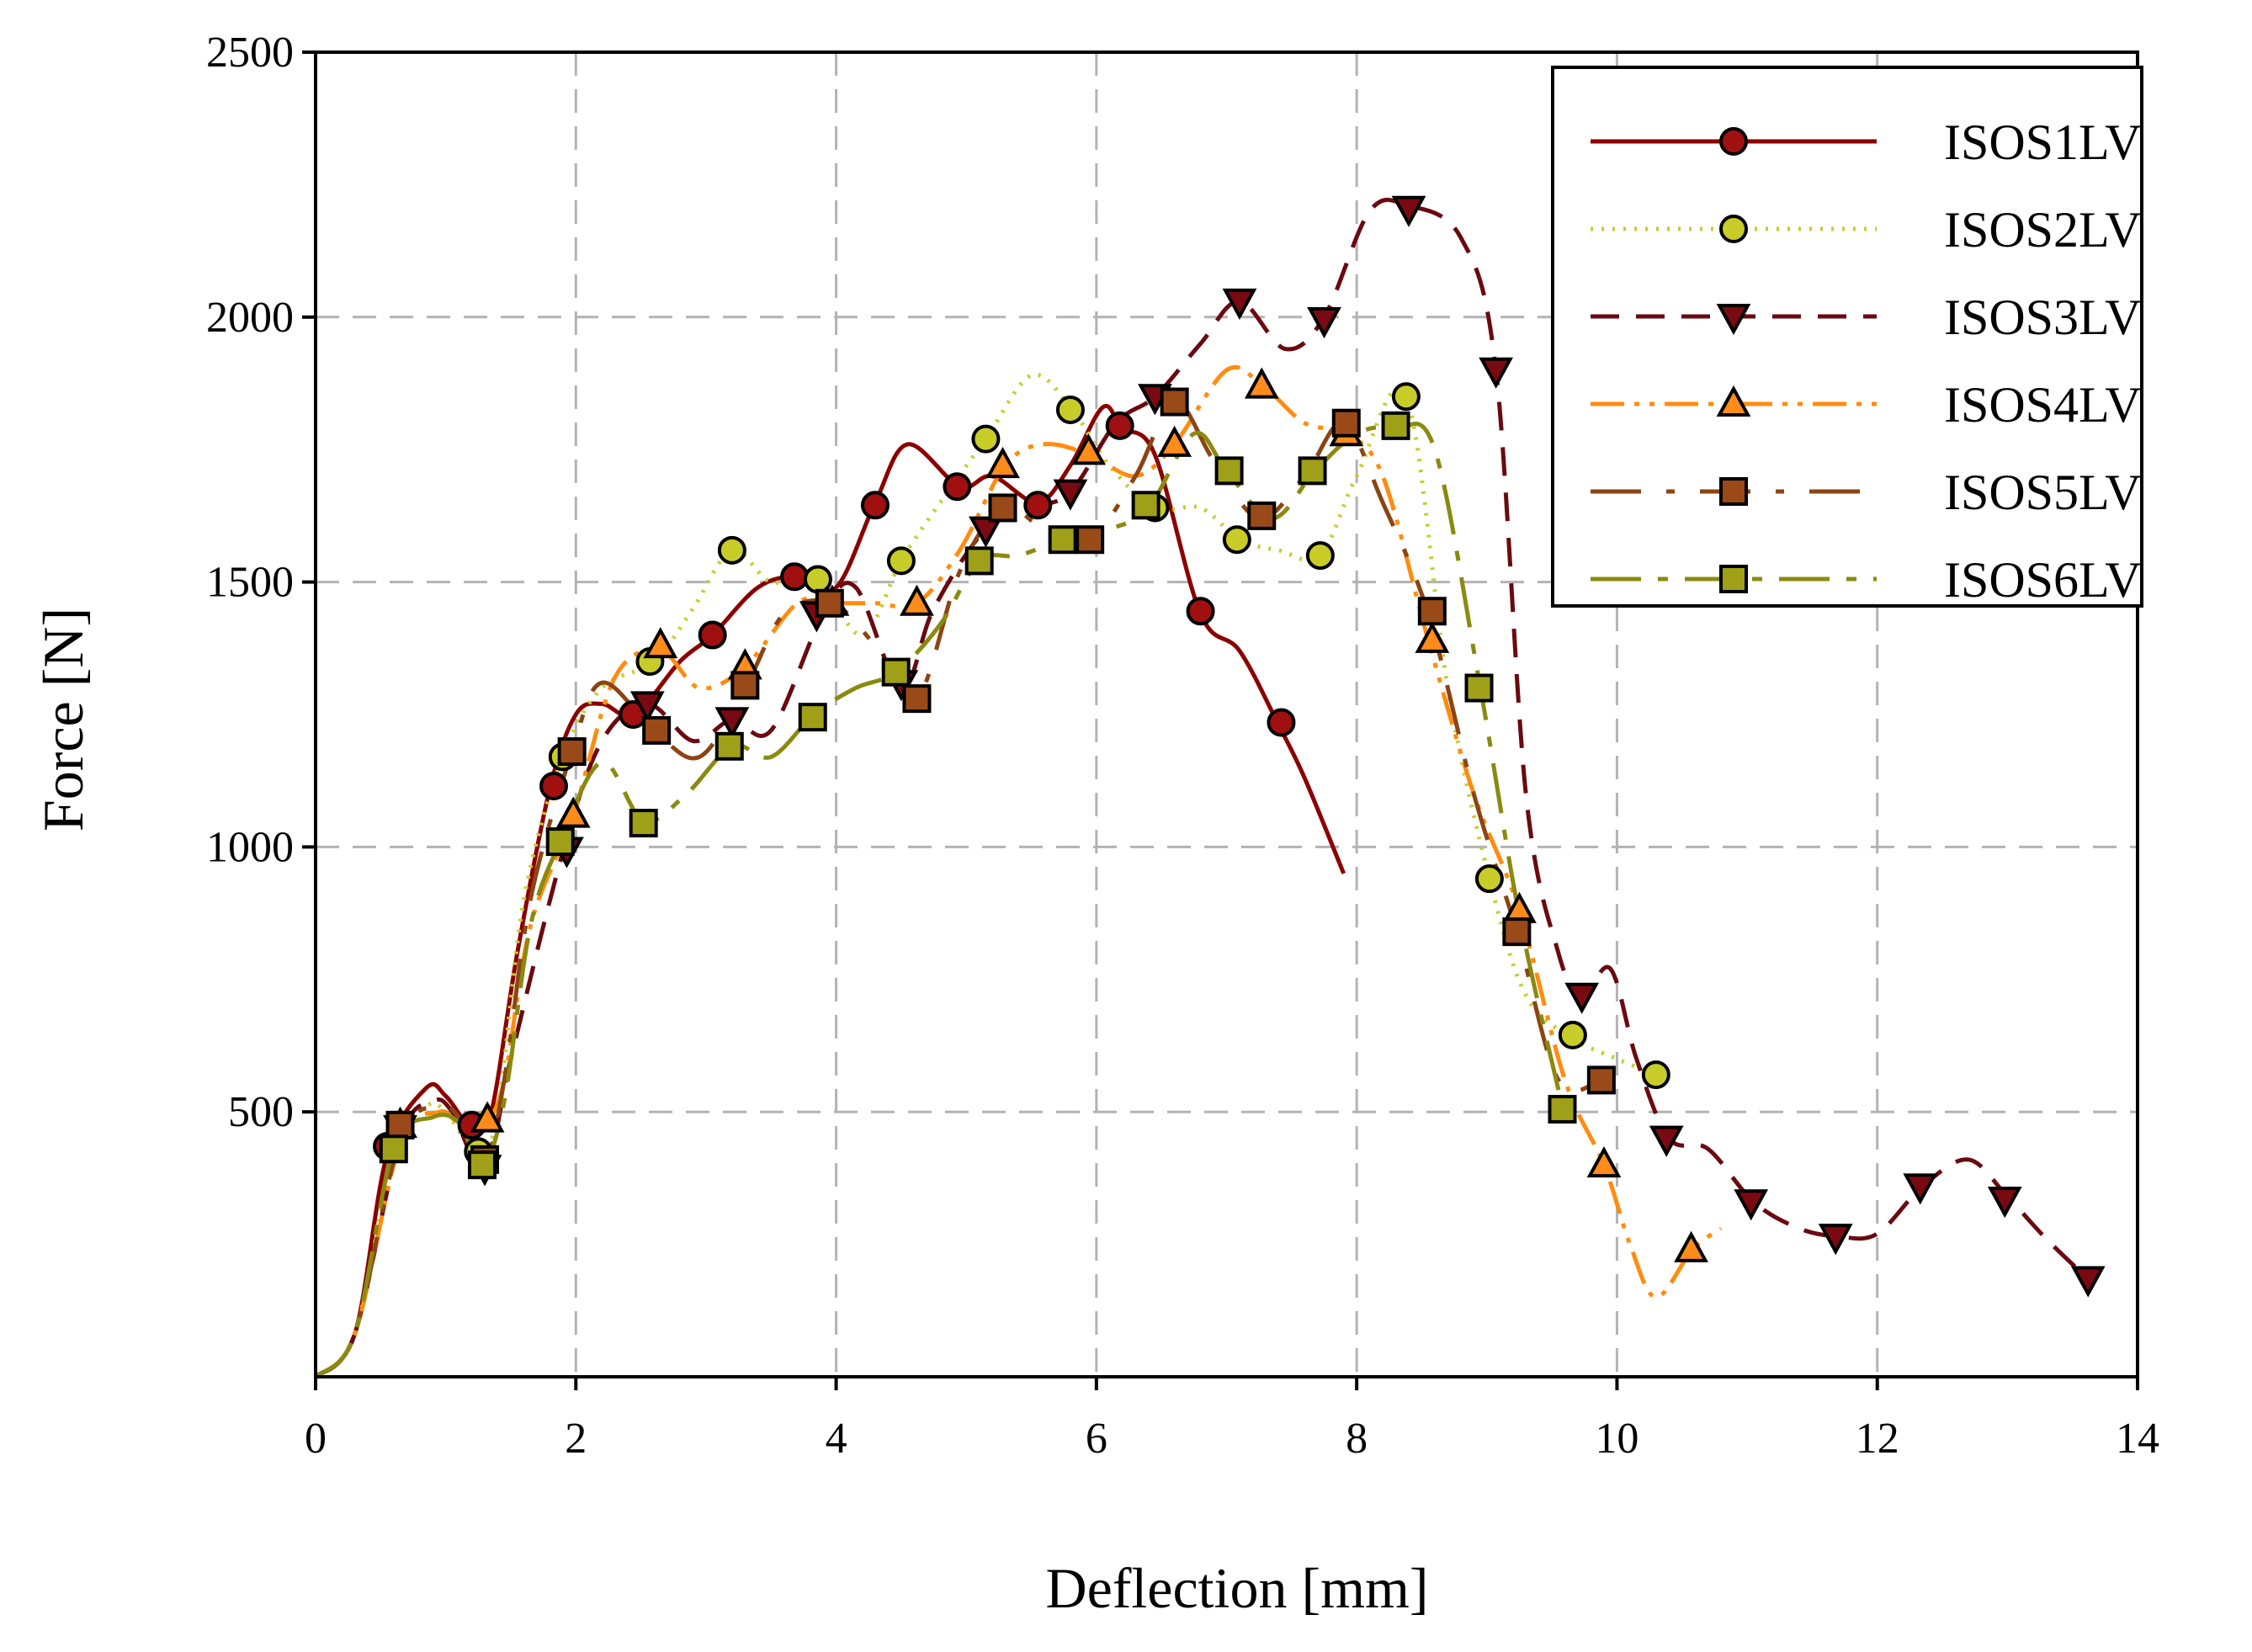  Describe the element at coordinates (1866, 317) in the screenshot. I see `legend-item-ISOS3LV: ISOS3LV` at that location.